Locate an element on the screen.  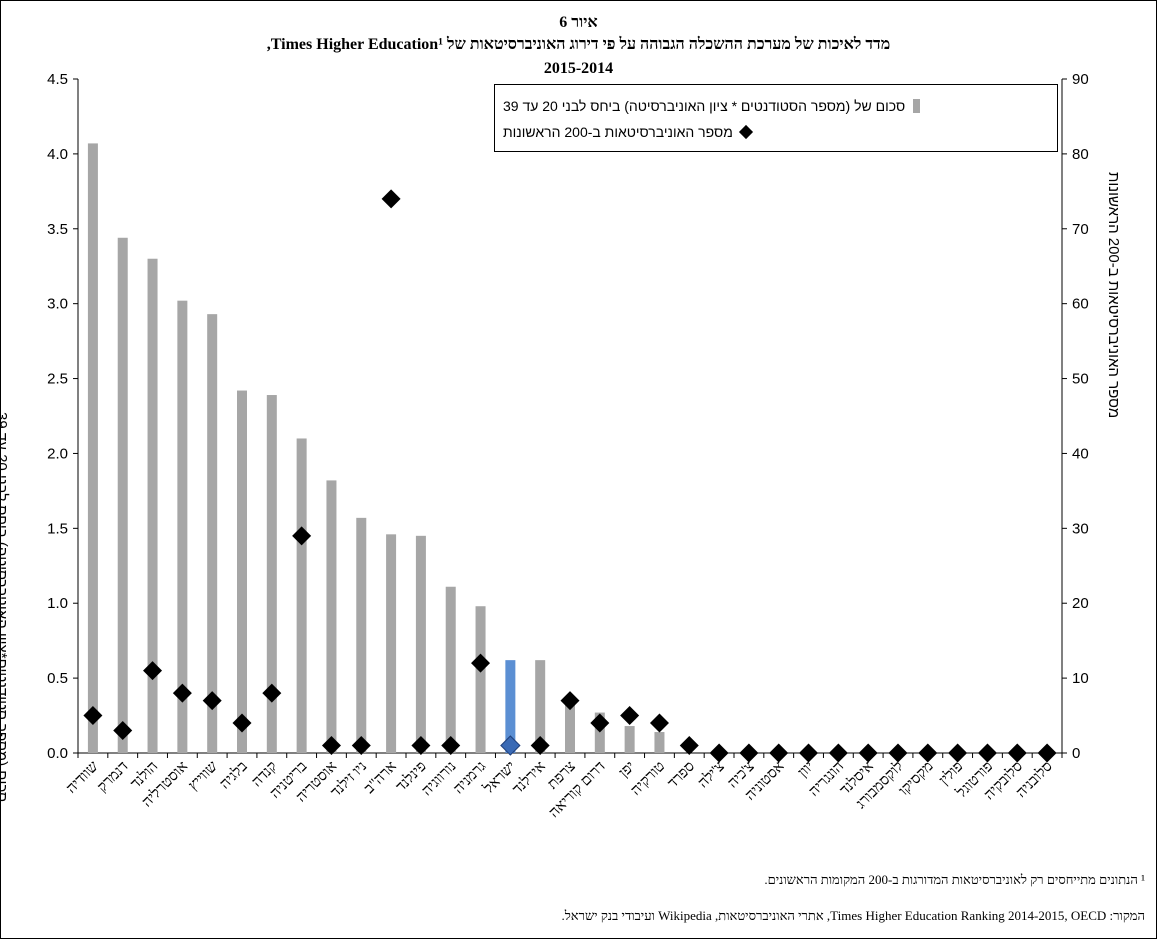
y-tick-label: 2.5 is located at coordinates (57, 379).